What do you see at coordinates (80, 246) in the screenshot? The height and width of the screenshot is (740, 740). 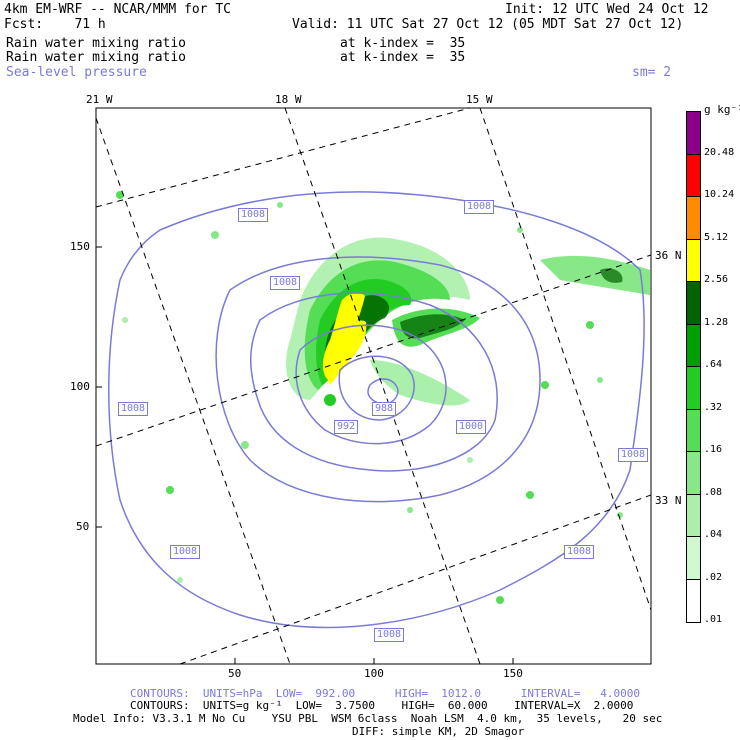 I see `y-tick-150: 150` at bounding box center [80, 246].